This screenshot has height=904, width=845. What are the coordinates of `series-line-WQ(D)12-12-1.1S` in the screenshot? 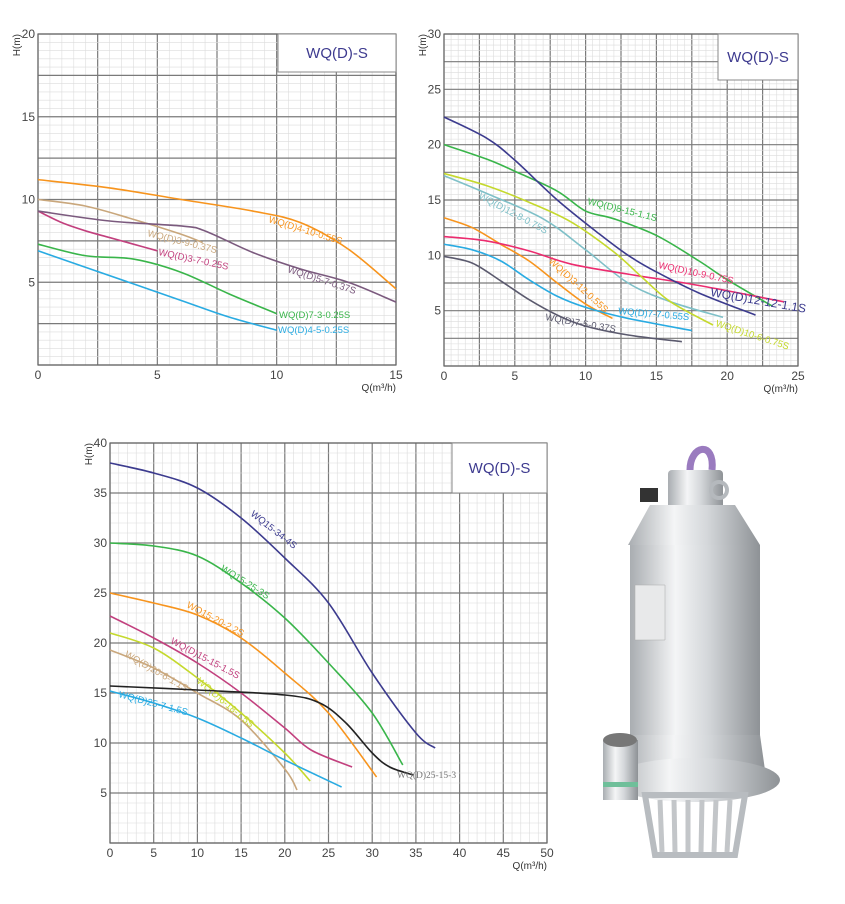 It's located at (599, 216).